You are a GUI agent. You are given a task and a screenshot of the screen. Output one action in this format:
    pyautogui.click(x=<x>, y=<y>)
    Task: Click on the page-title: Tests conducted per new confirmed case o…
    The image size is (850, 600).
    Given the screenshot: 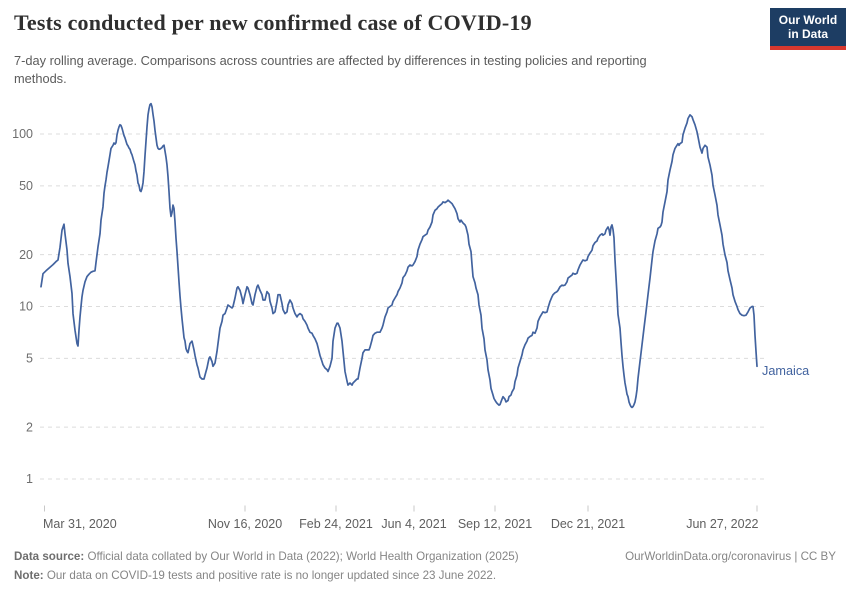 What is the action you would take?
    pyautogui.click(x=273, y=22)
    